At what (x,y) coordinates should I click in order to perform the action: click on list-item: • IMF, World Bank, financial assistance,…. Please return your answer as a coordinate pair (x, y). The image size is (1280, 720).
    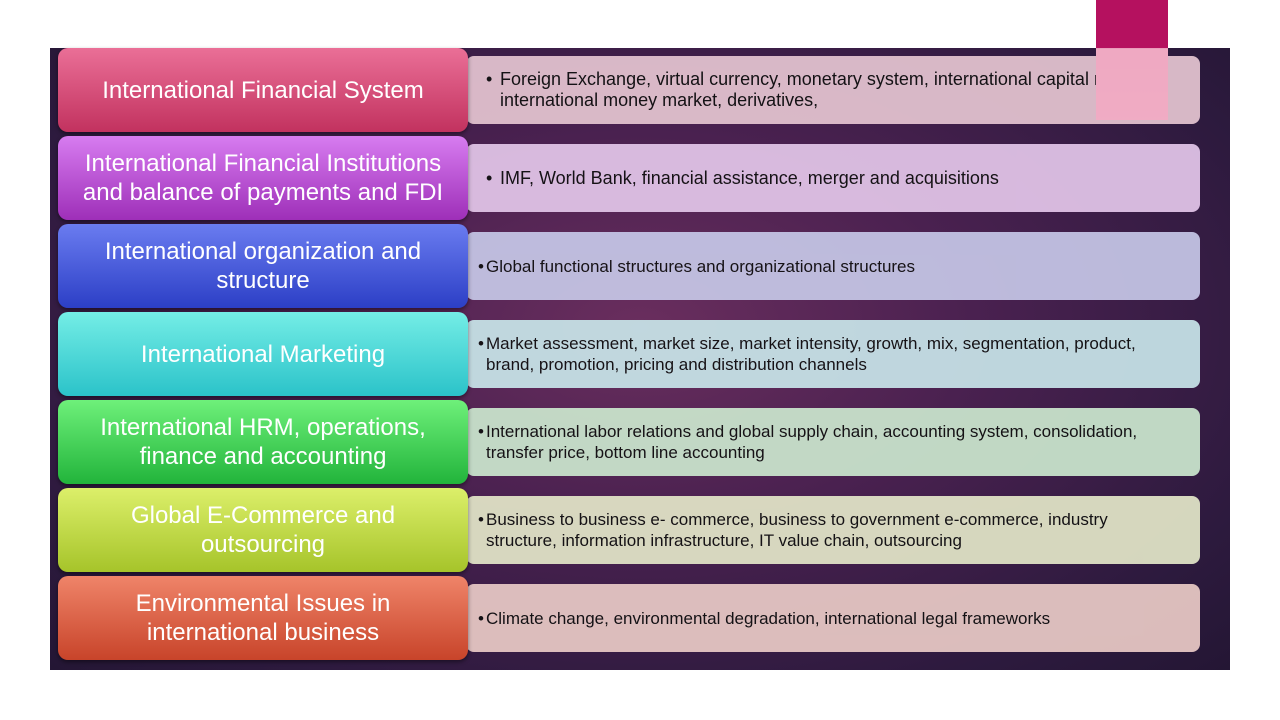
    Looking at the image, I should click on (630, 178).